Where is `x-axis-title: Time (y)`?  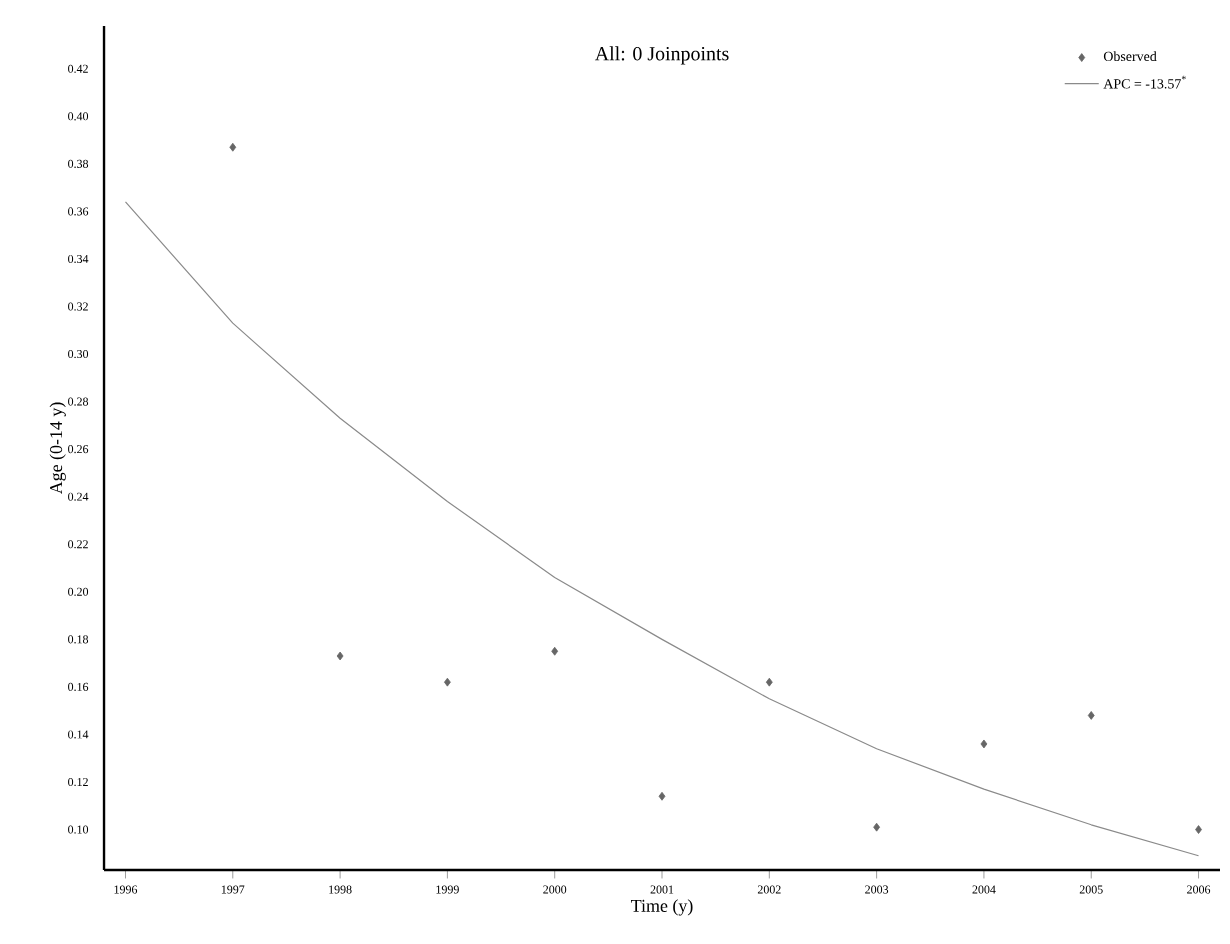
x-axis-title: Time (y) is located at coordinates (662, 907).